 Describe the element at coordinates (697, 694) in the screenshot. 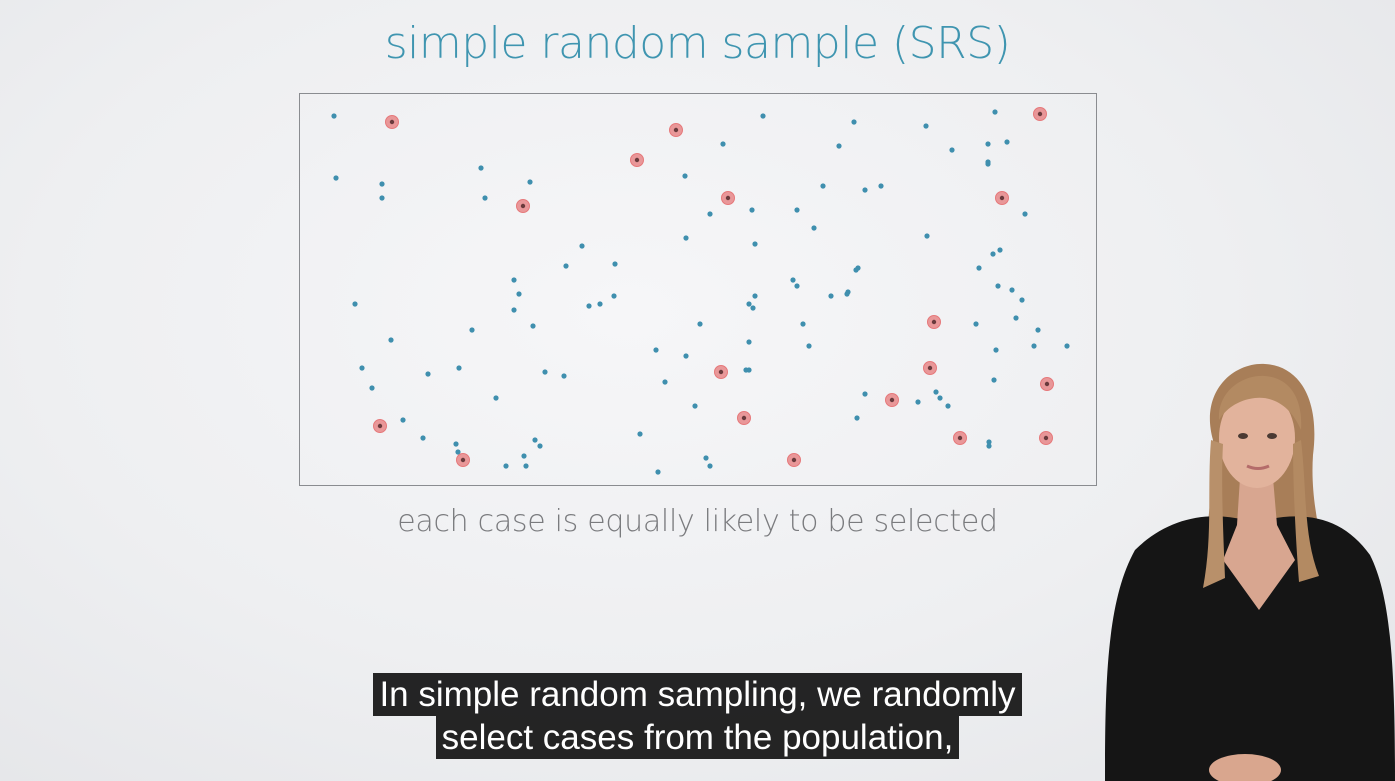

I see `subtitle-line-1: In simple random sampling, we randomly` at that location.